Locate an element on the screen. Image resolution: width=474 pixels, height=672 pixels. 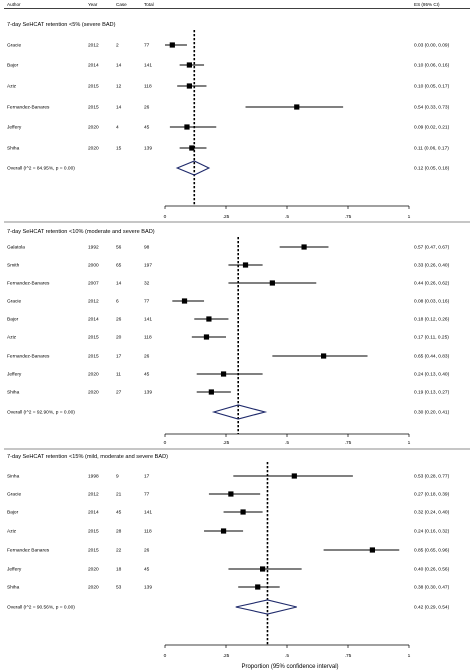
study-author: Fernandez-Banares is located at coordinates (28, 284).